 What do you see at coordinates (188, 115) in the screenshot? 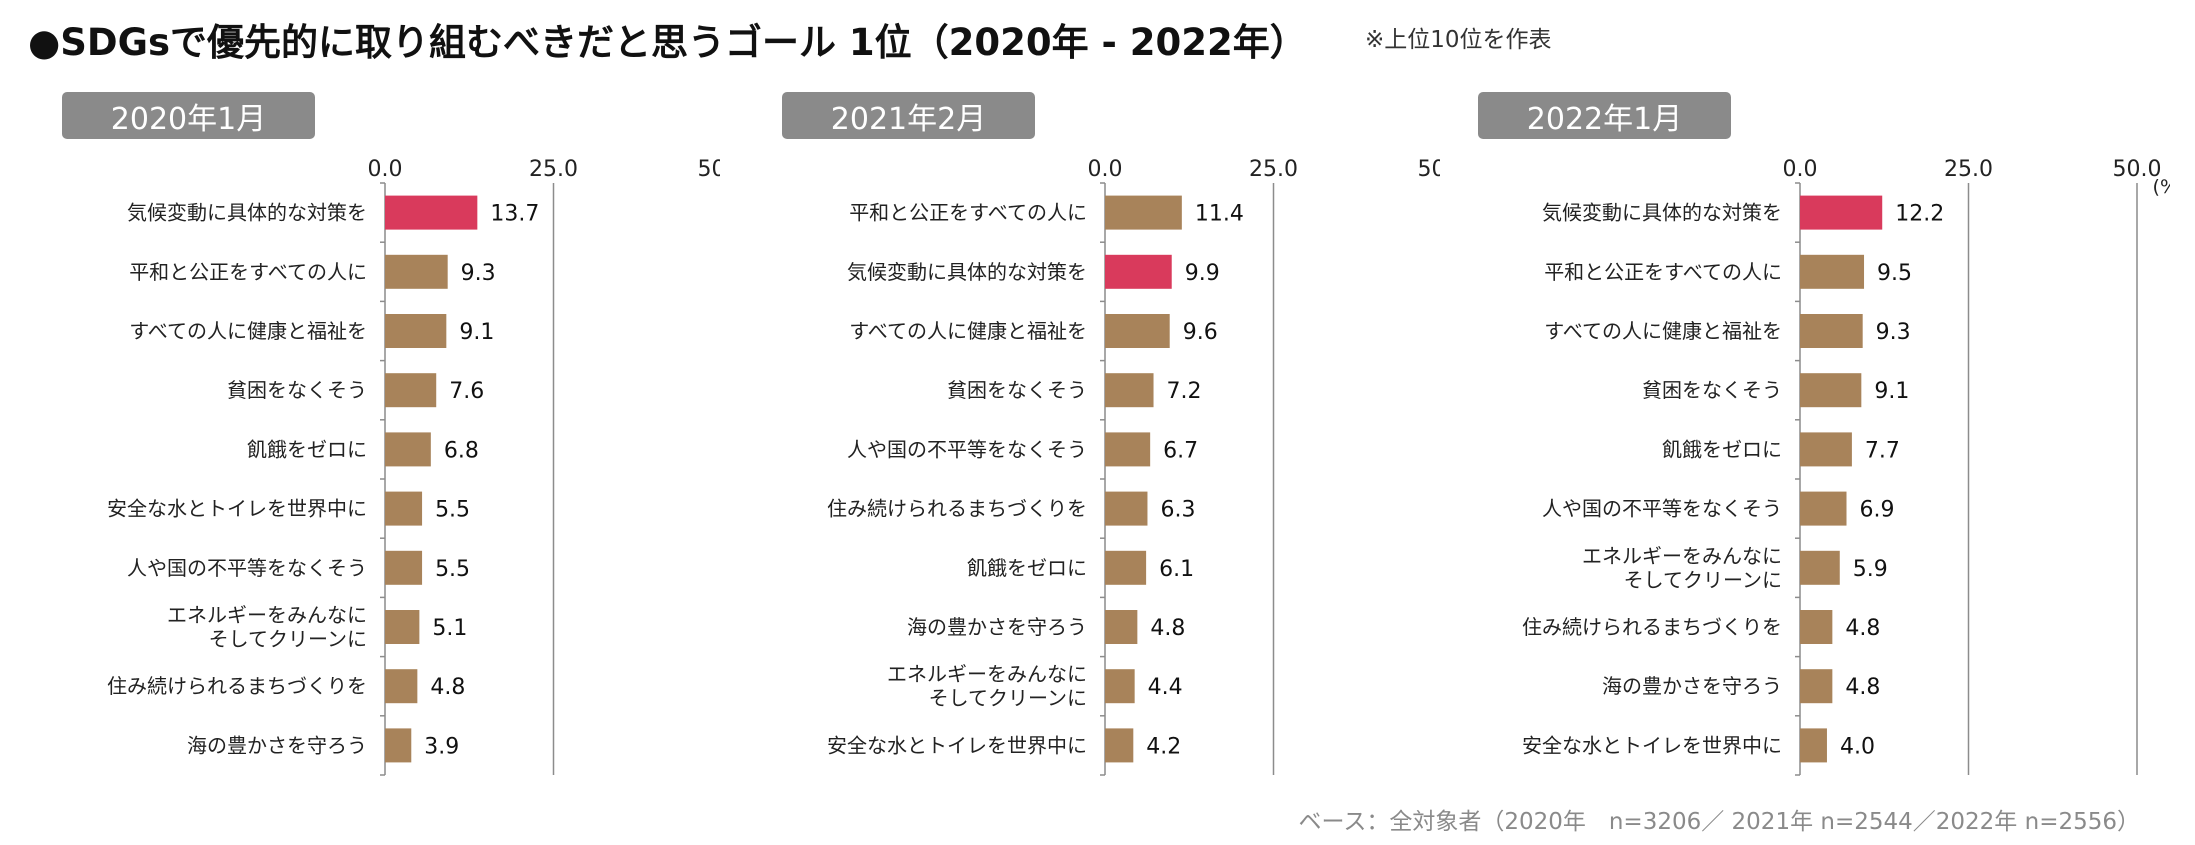
I see `panel-title-2020: 2020年1月` at bounding box center [188, 115].